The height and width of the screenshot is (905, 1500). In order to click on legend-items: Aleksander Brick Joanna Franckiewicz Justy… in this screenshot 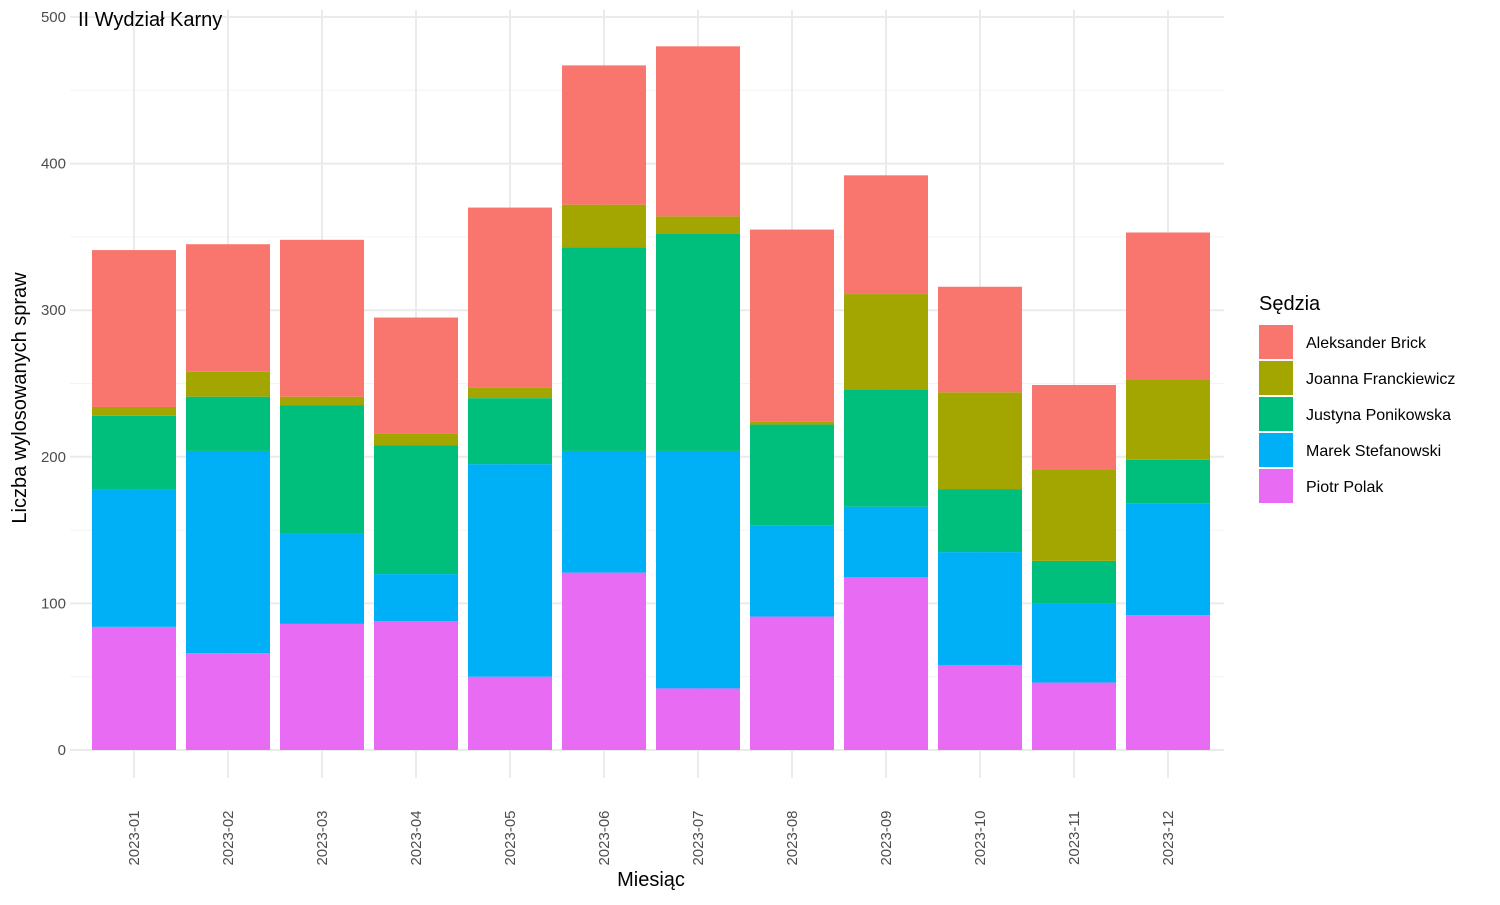, I will do `click(1357, 414)`.